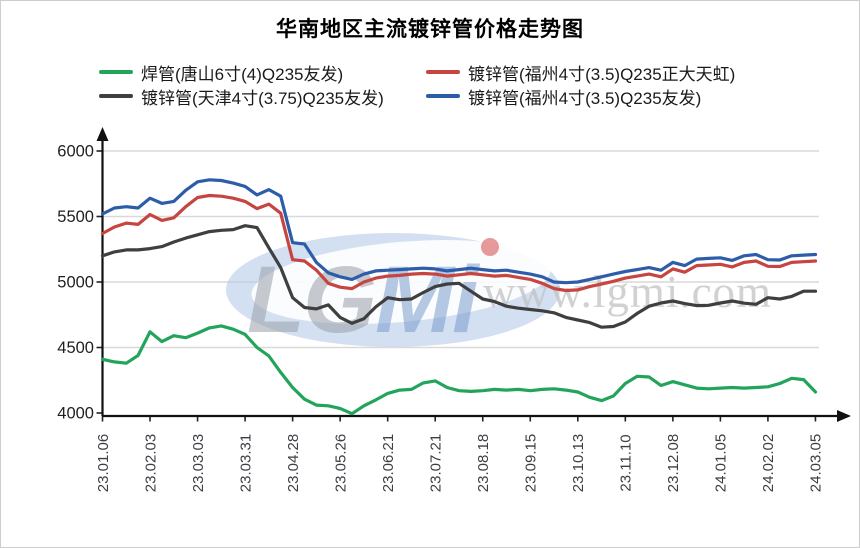  I want to click on legend-item-2: 镀锌管(天津4寸(3.75)Q235友发), so click(262, 96).